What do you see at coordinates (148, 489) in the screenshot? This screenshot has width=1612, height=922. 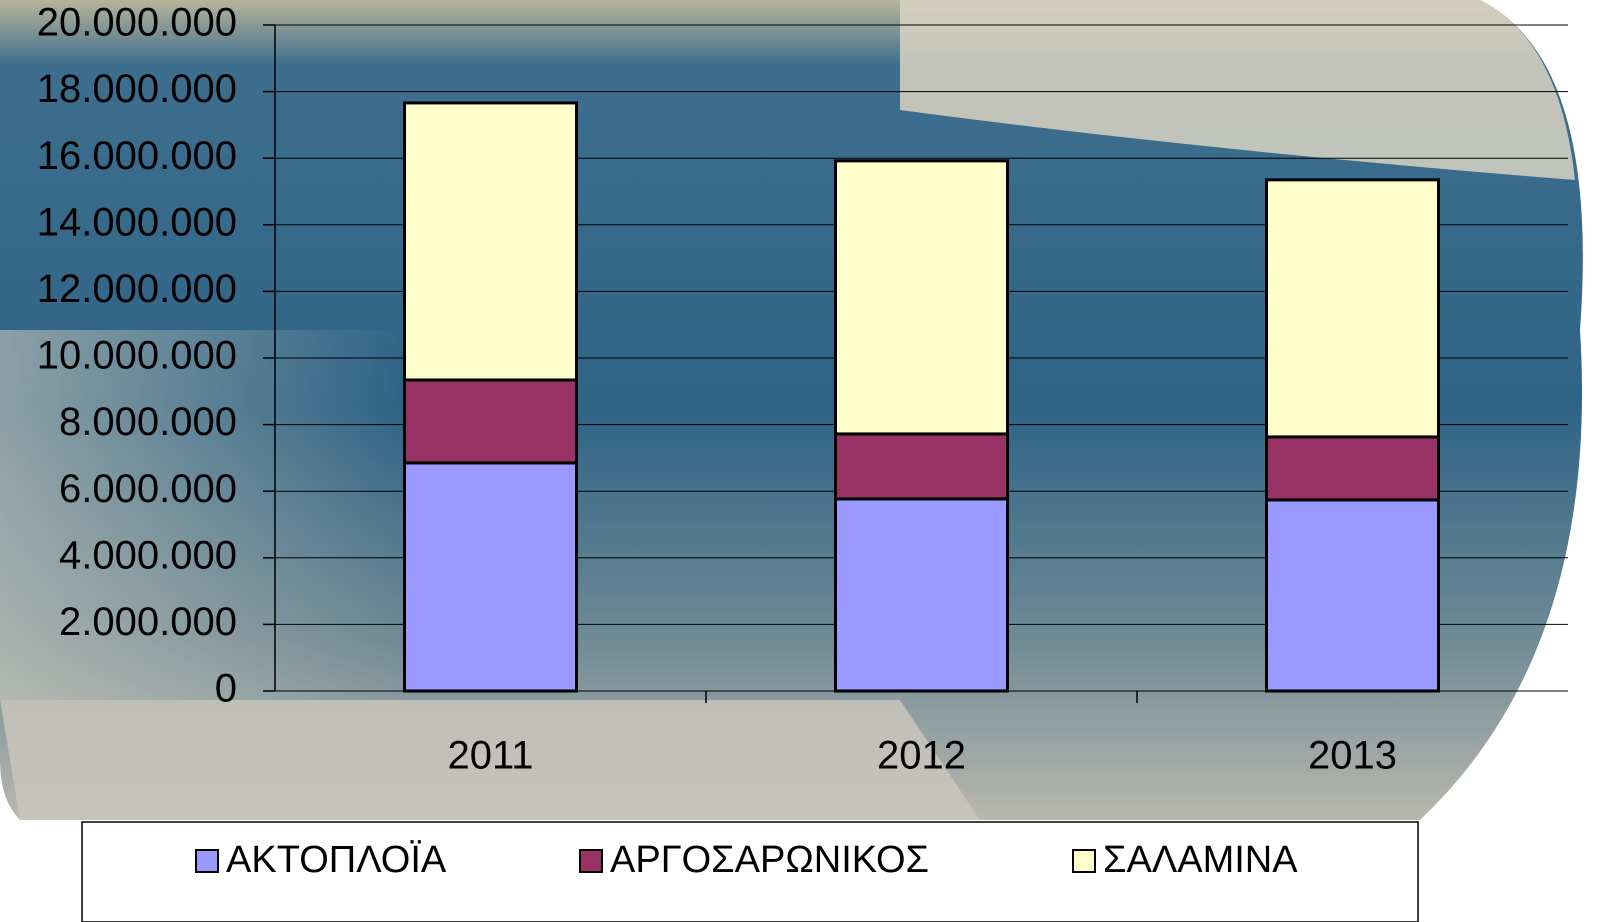 I see `y-tick-label: 6.000.000` at bounding box center [148, 489].